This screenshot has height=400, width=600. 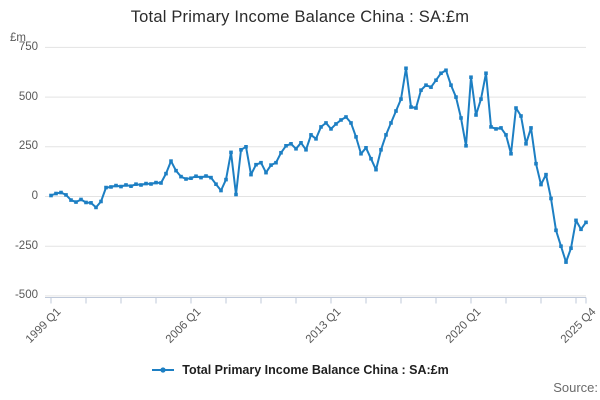 I want to click on y-axis-tick-label: -250, so click(x=26, y=245).